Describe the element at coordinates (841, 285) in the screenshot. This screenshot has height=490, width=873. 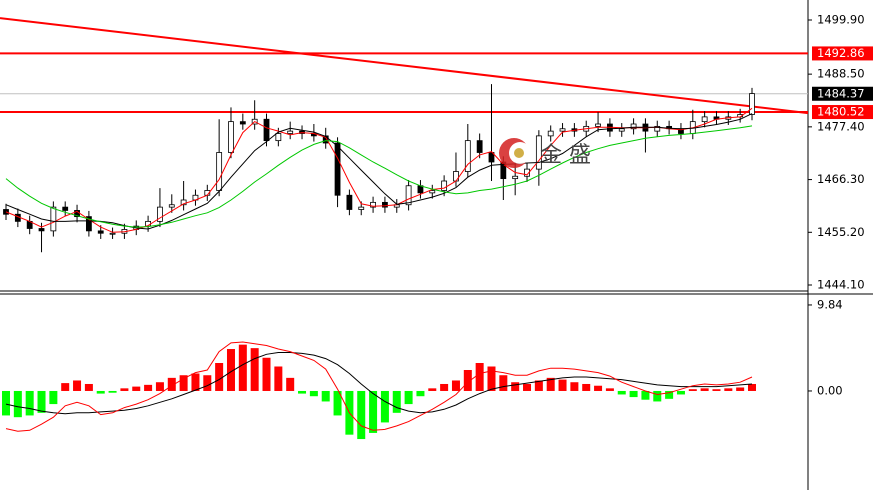
I see `y-tick-label: 1444.10` at that location.